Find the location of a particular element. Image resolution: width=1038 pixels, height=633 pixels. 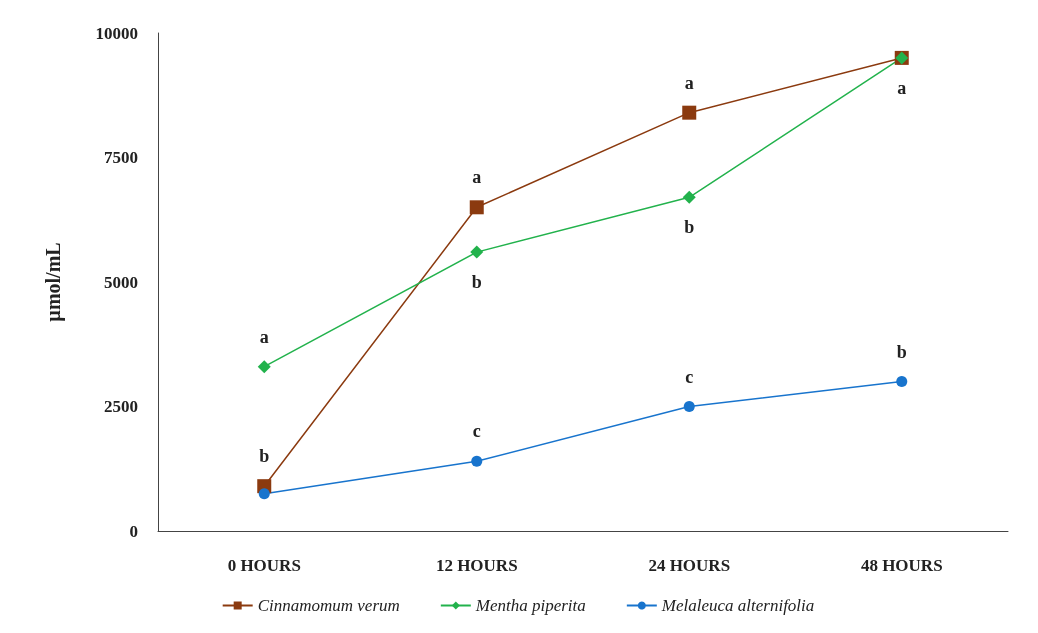

y-tick-label: 7500 is located at coordinates (121, 157).